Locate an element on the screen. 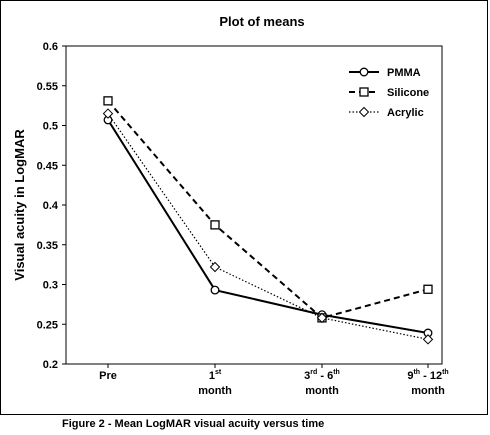 Image resolution: width=490 pixels, height=435 pixels. legend-label-silicone: Silicone is located at coordinates (408, 93).